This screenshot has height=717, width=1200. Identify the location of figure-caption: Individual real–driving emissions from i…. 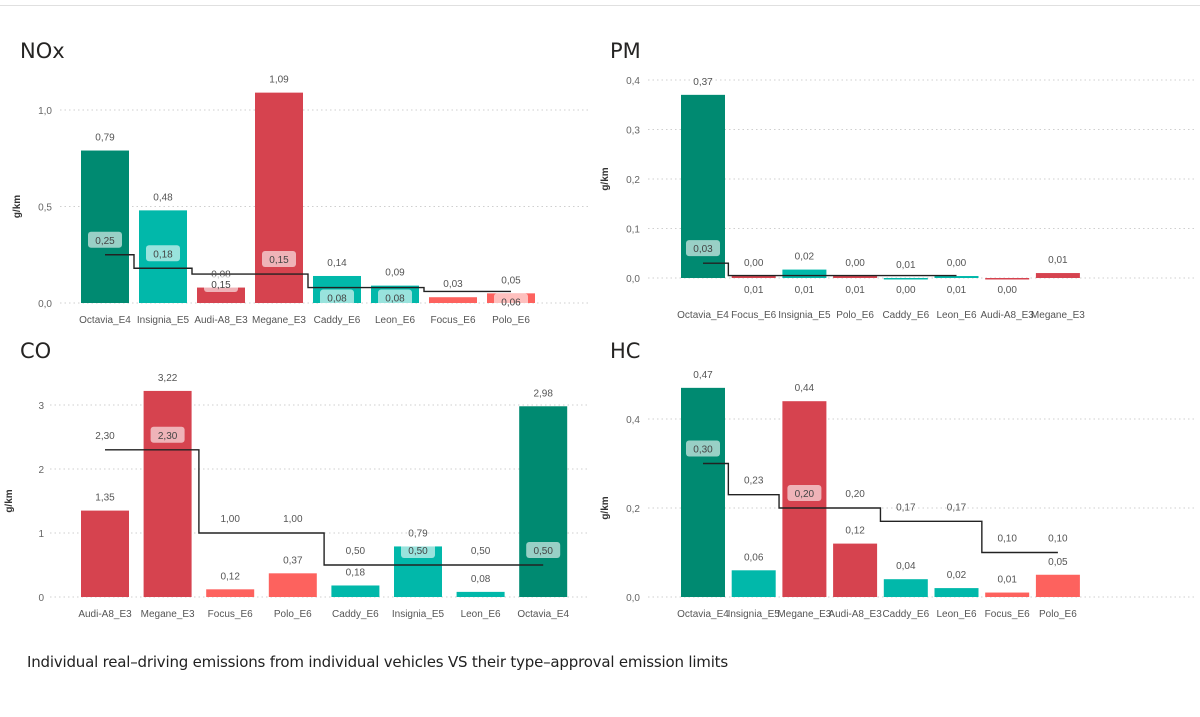
(377, 662).